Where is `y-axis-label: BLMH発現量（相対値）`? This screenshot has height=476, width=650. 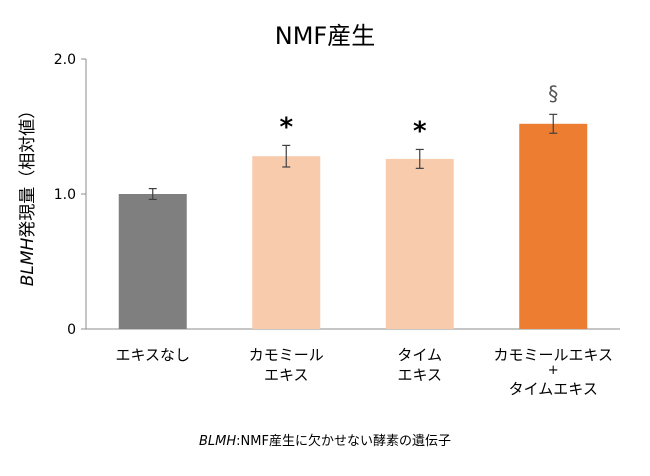
y-axis-label: BLMH発現量（相対値） is located at coordinates (28, 194).